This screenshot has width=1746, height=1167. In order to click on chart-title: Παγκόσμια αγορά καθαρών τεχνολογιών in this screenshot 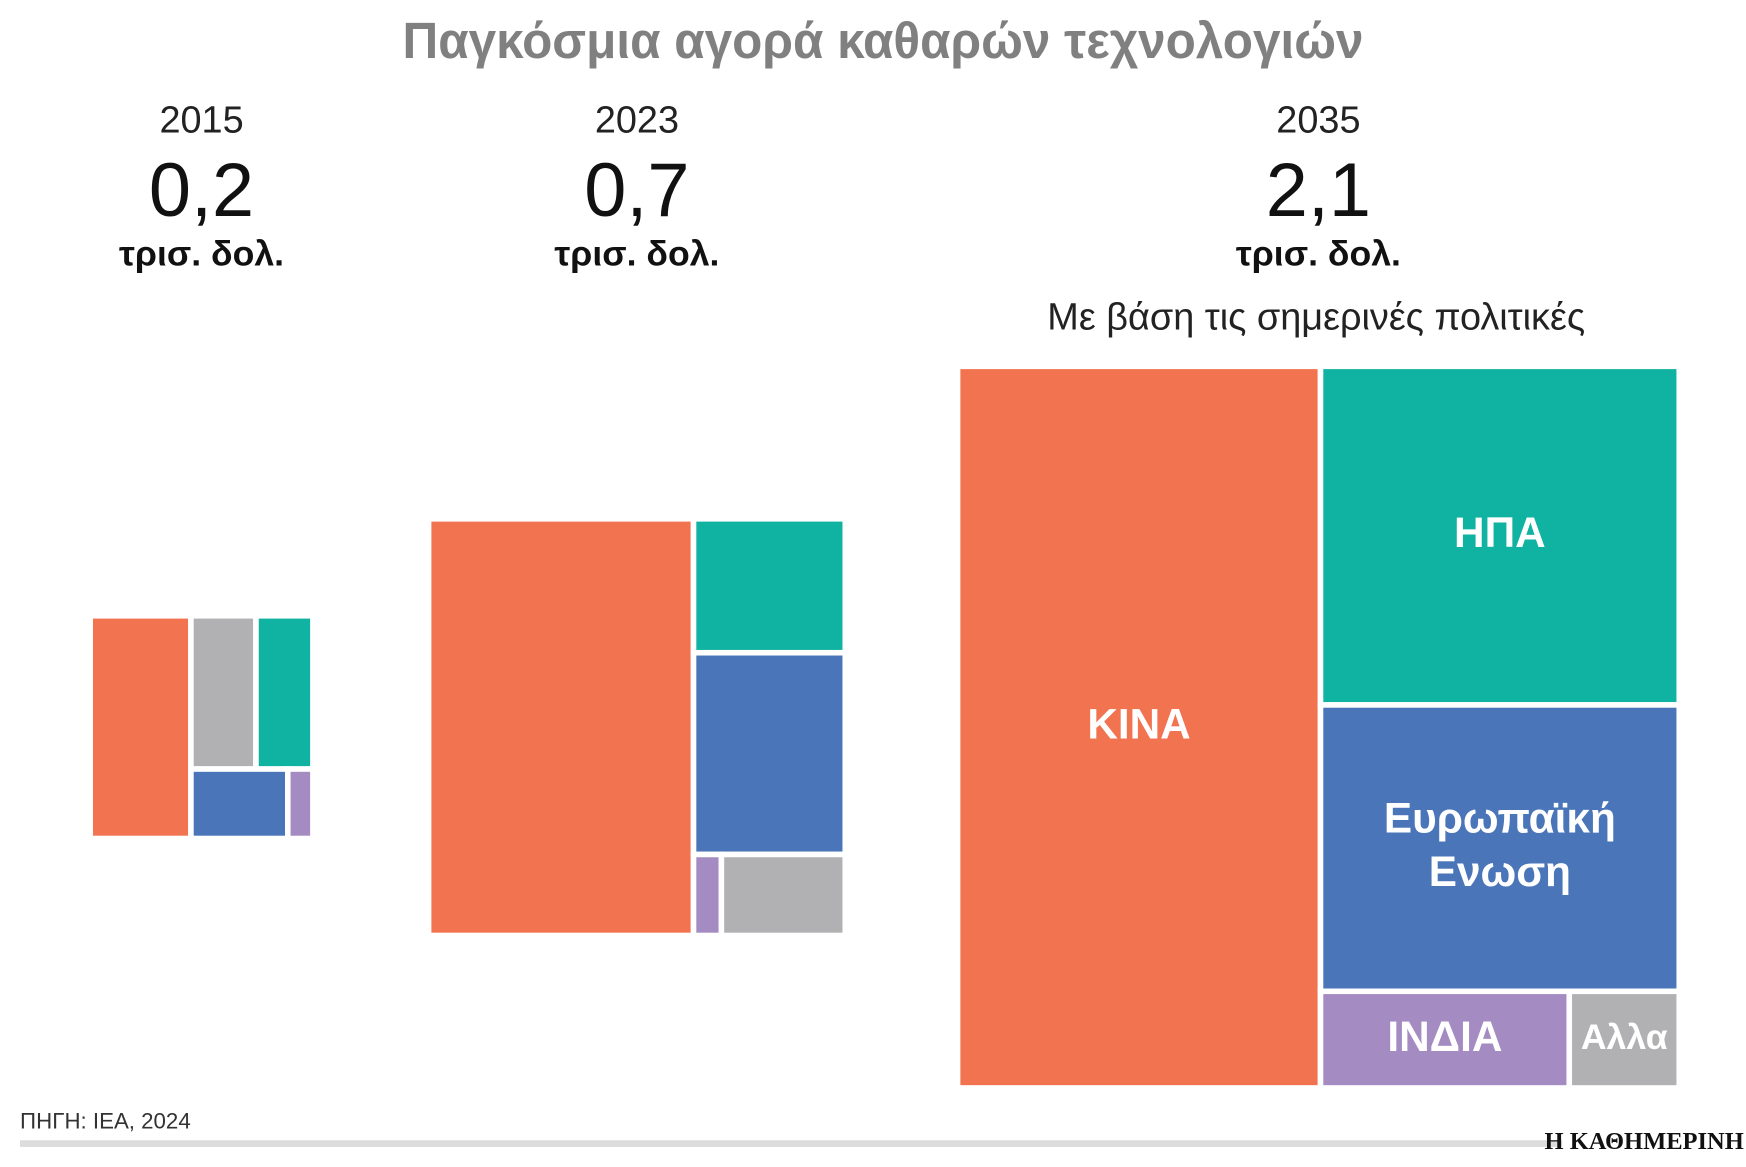, I will do `click(883, 40)`.